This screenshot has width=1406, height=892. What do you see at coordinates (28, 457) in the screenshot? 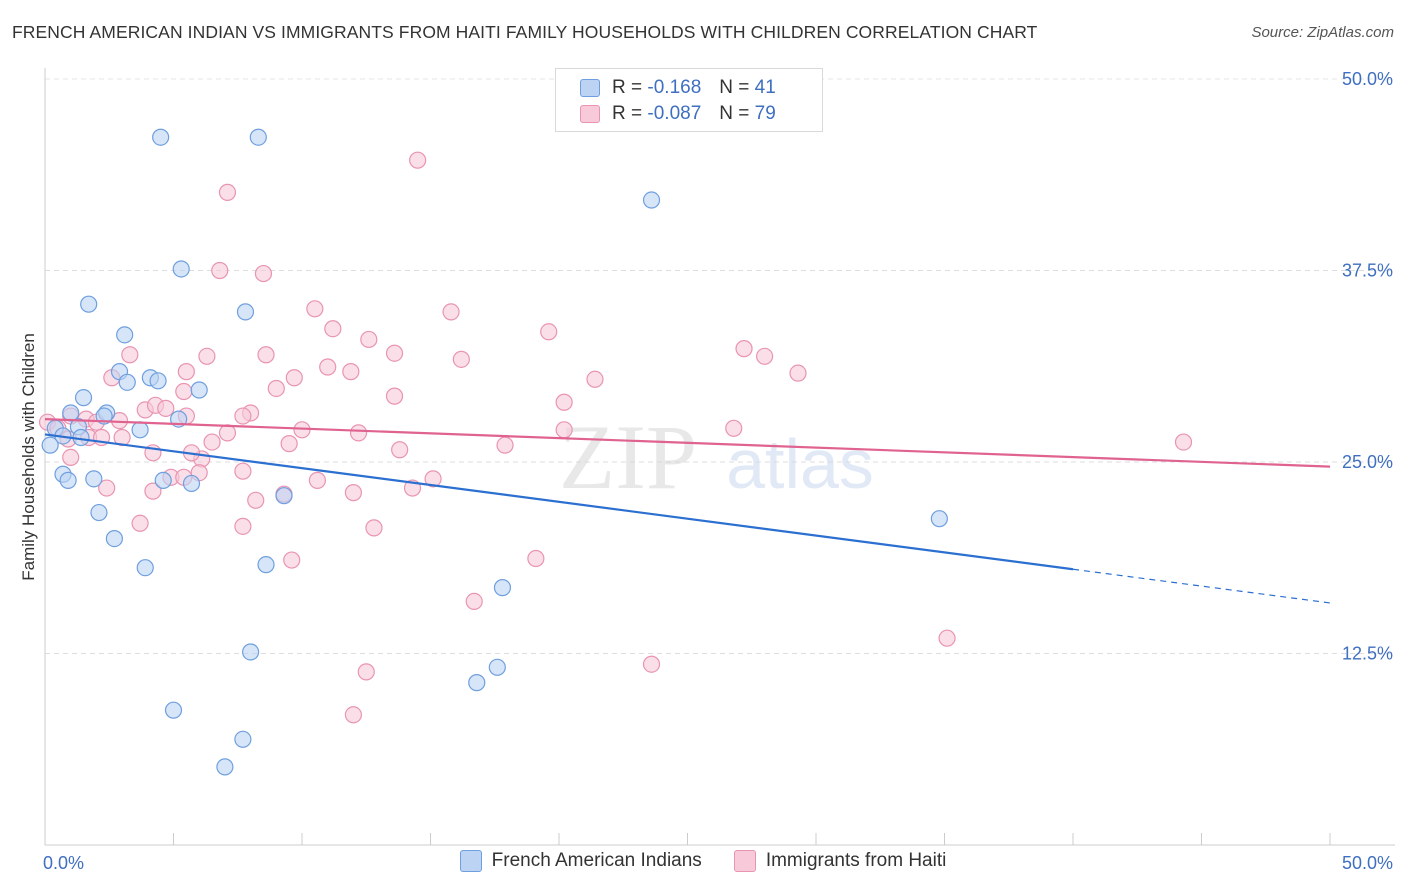
I see `y-axis-label: Family Households with Children` at bounding box center [28, 457].